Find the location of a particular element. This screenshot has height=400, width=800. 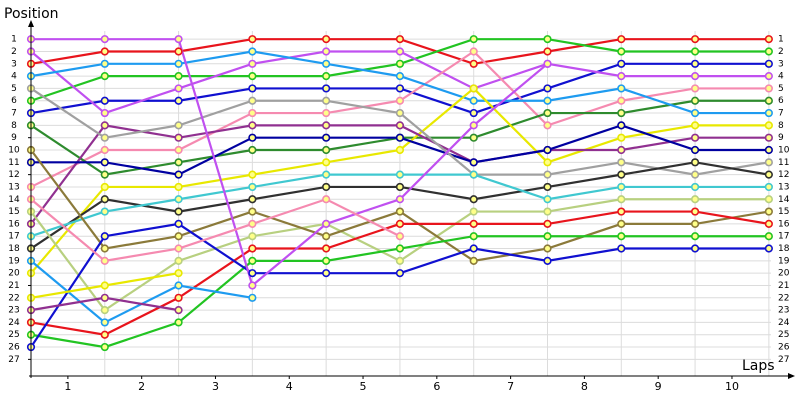

y-tick-label-right: 5 is located at coordinates (781, 89).